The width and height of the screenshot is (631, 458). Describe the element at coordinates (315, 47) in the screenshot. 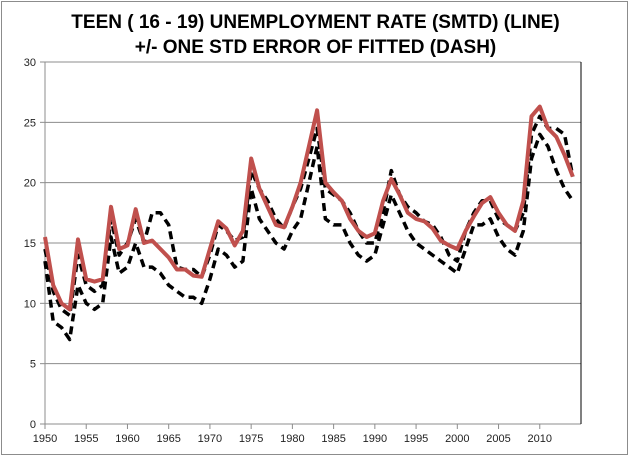

I see `chart-title-line-2: +/- ONE STD ERROR OF FITTED (DASH)` at that location.